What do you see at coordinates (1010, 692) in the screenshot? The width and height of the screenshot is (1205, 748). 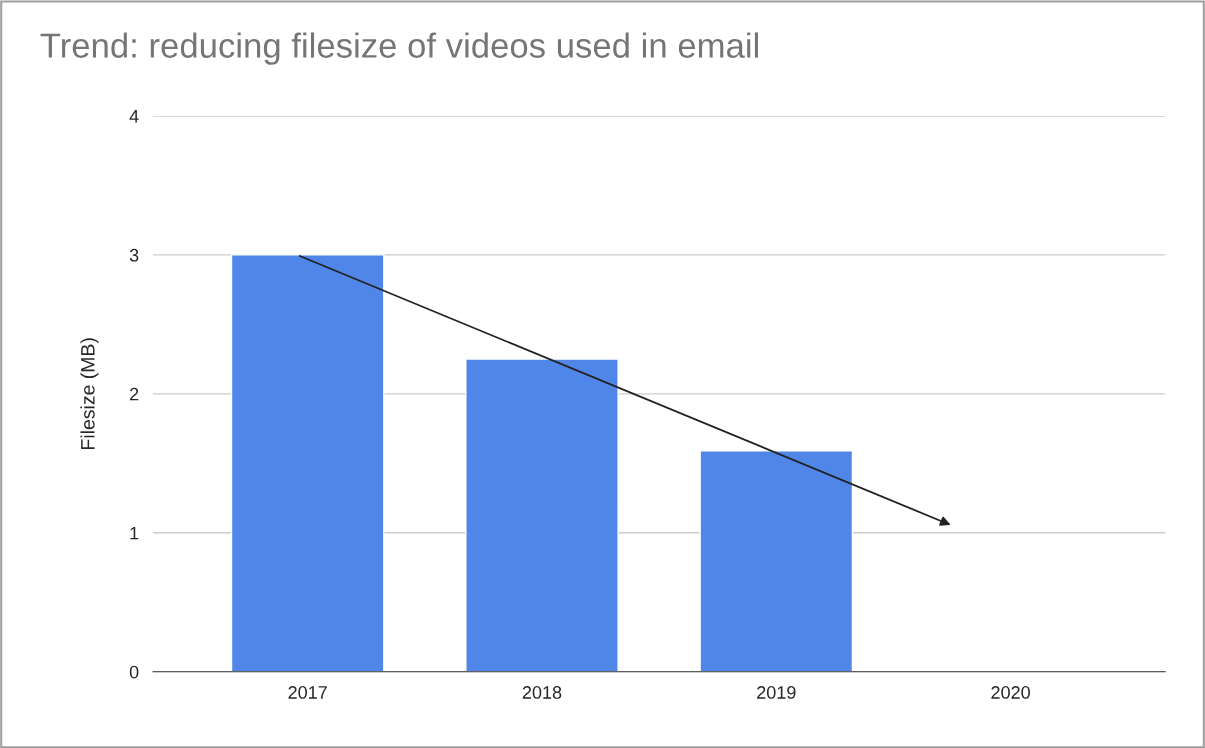 I see `x-tick-label: 2020` at bounding box center [1010, 692].